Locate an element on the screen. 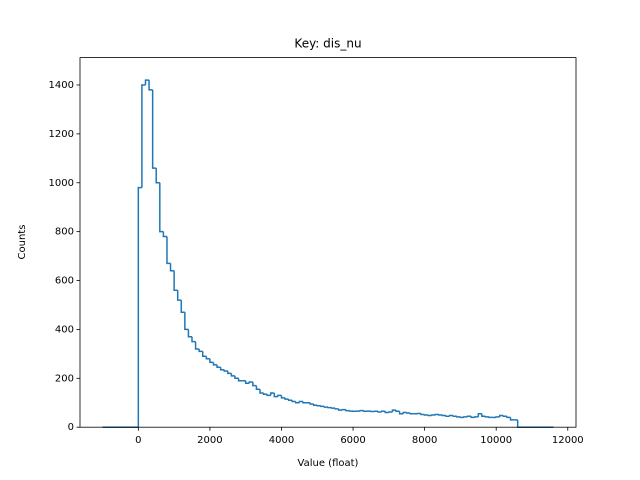  x-tick-label: 0 is located at coordinates (138, 440).